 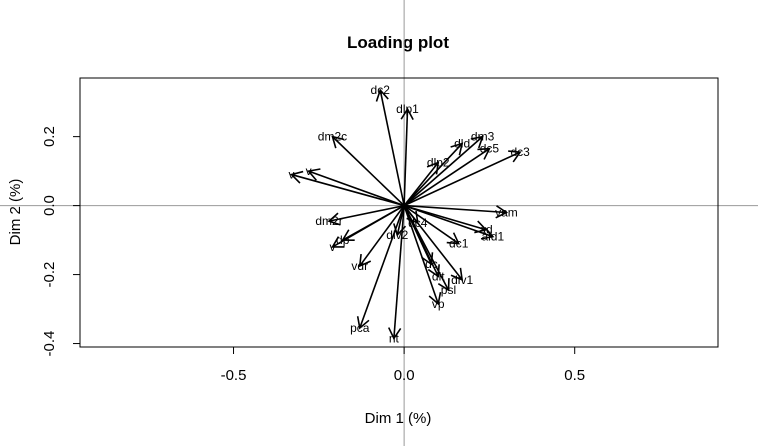 I want to click on variable-label: dm3, so click(x=483, y=137).